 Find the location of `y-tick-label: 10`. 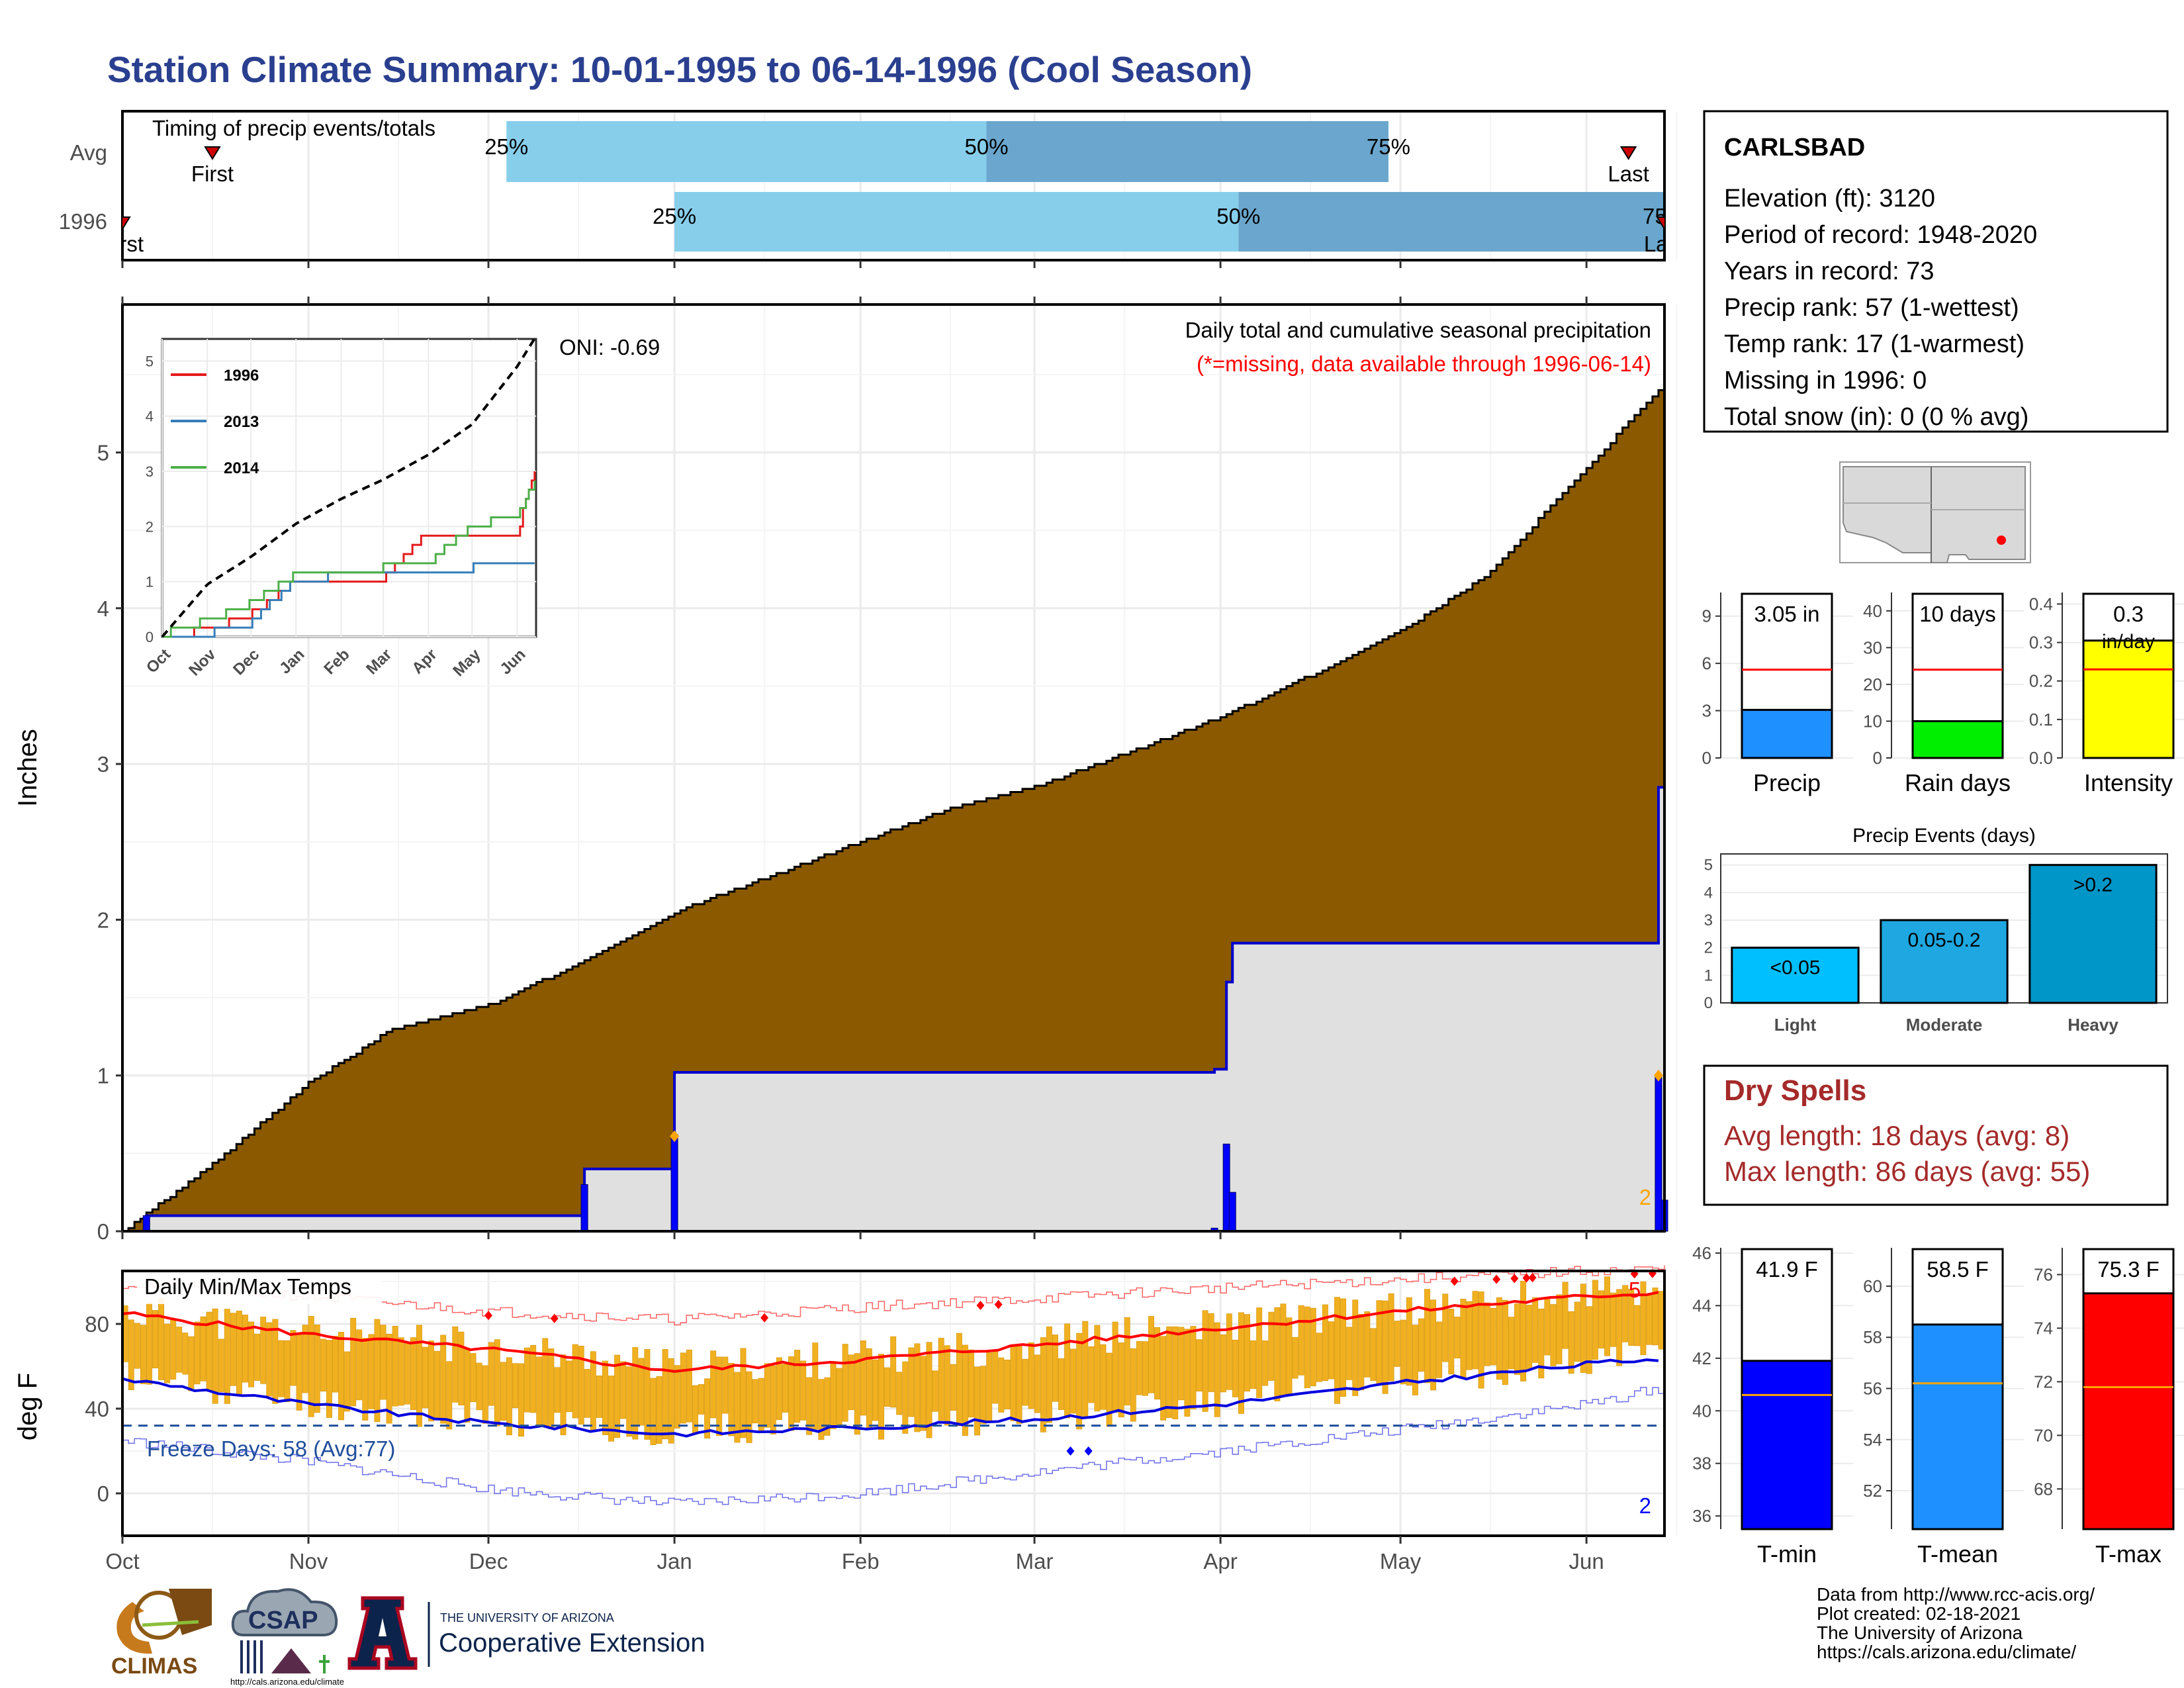

y-tick-label: 10 is located at coordinates (1872, 721).